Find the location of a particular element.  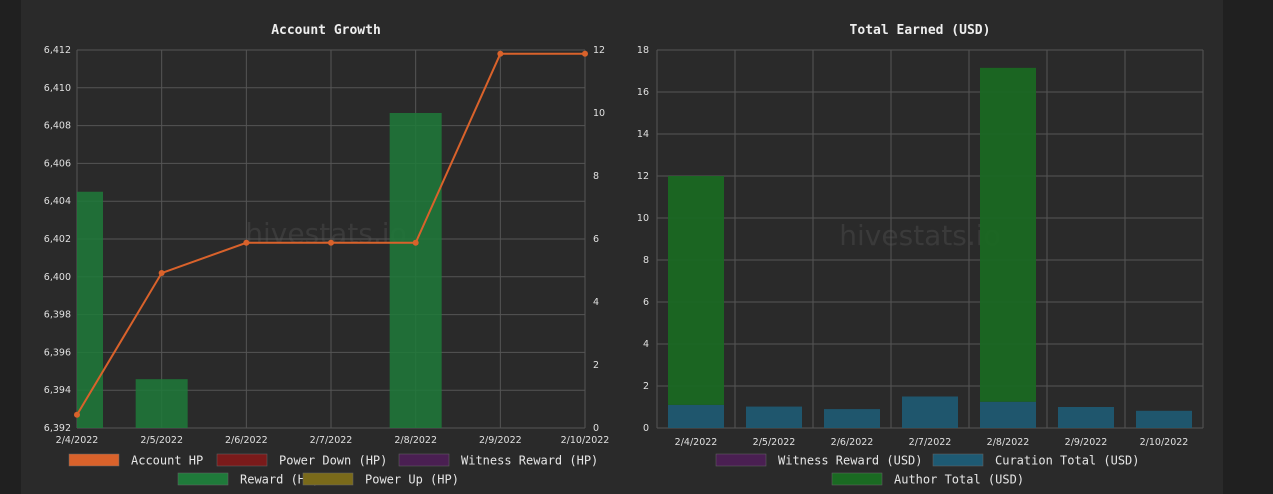

legend-label: Reward (HP) is located at coordinates (279, 480).